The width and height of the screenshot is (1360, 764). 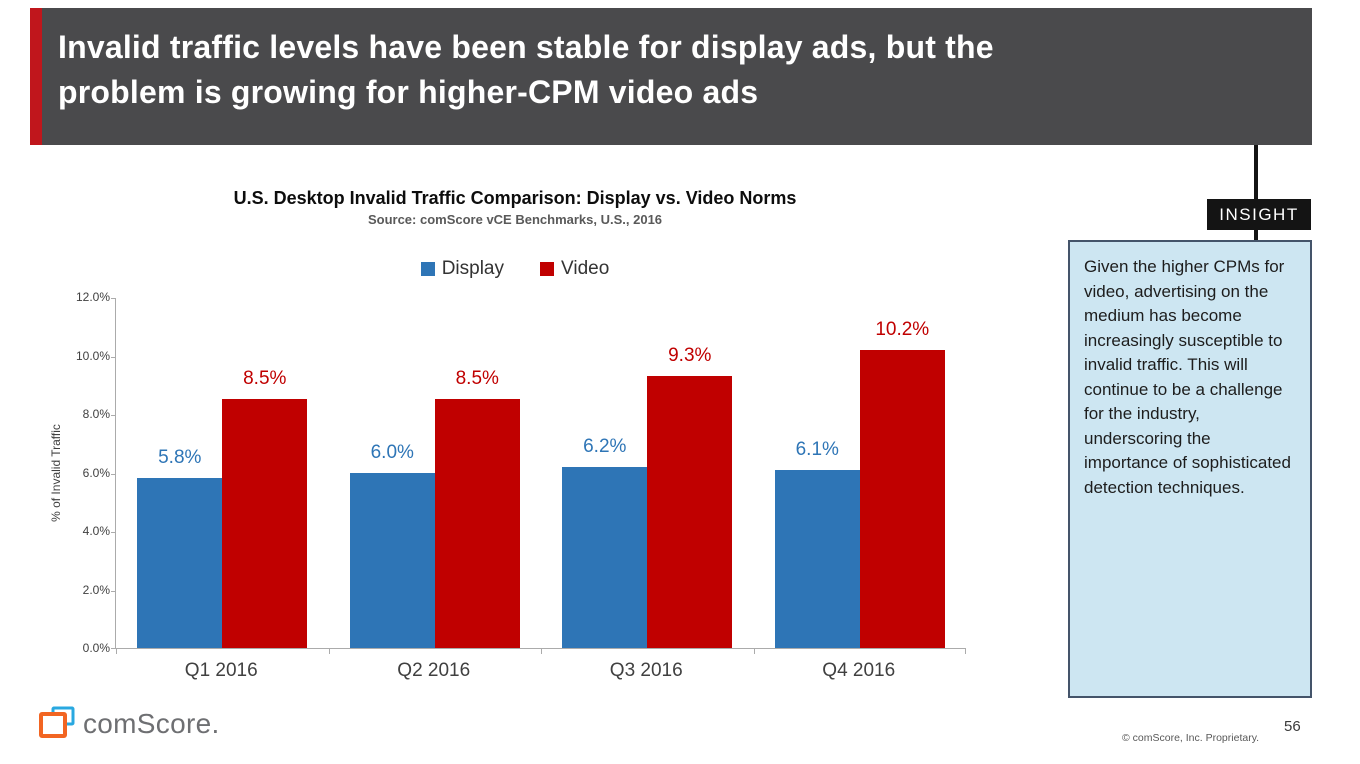 I want to click on bar-display-q4-2016, so click(x=817, y=558).